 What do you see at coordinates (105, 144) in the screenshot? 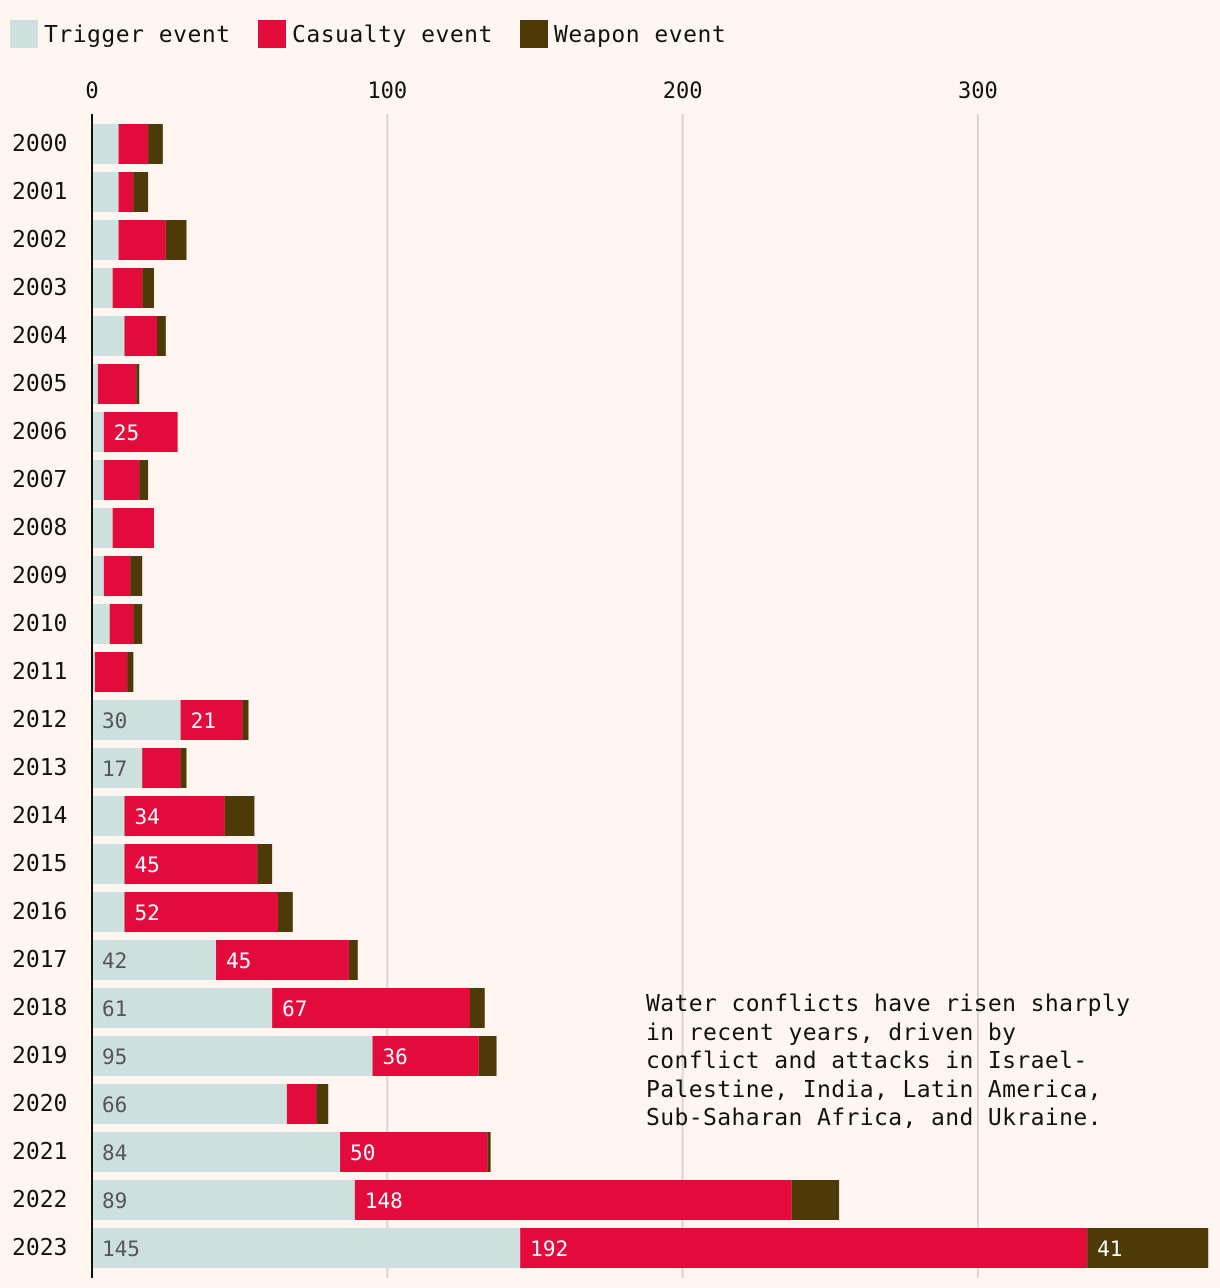
I see `bar-trigger-event-2000` at bounding box center [105, 144].